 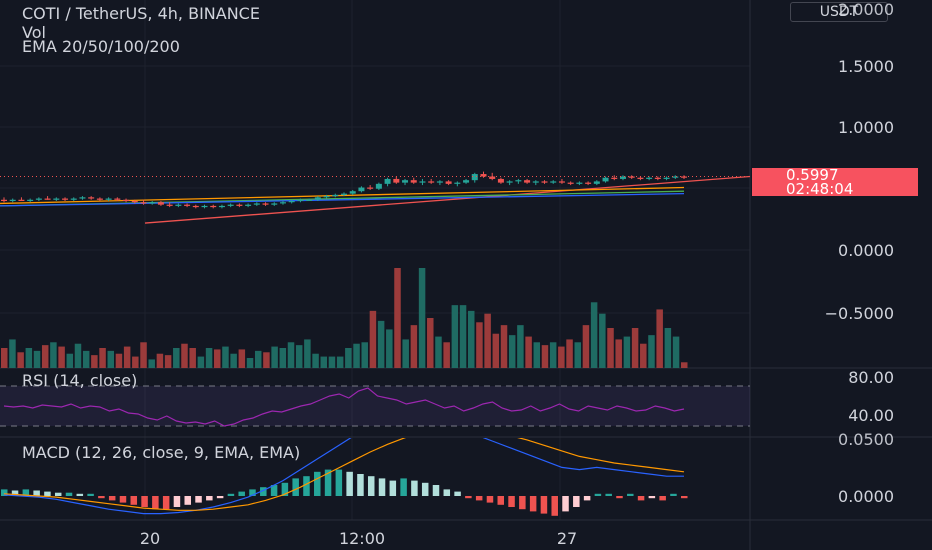 I want to click on price-axis-label-3: 0.0000, so click(x=866, y=250).